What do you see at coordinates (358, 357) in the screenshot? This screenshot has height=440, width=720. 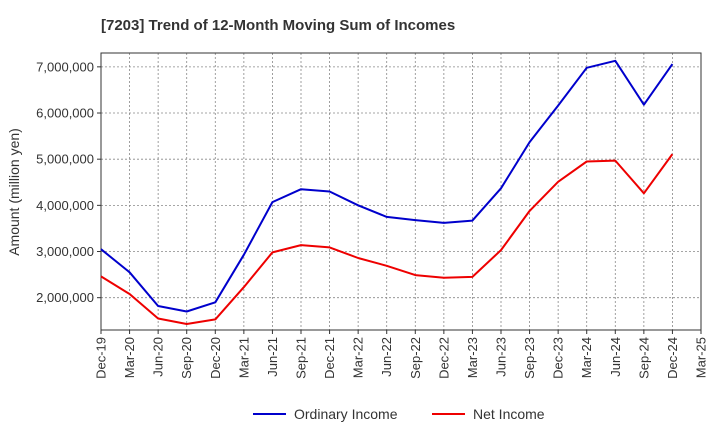 I see `x-tick-label: Mar-22` at bounding box center [358, 357].